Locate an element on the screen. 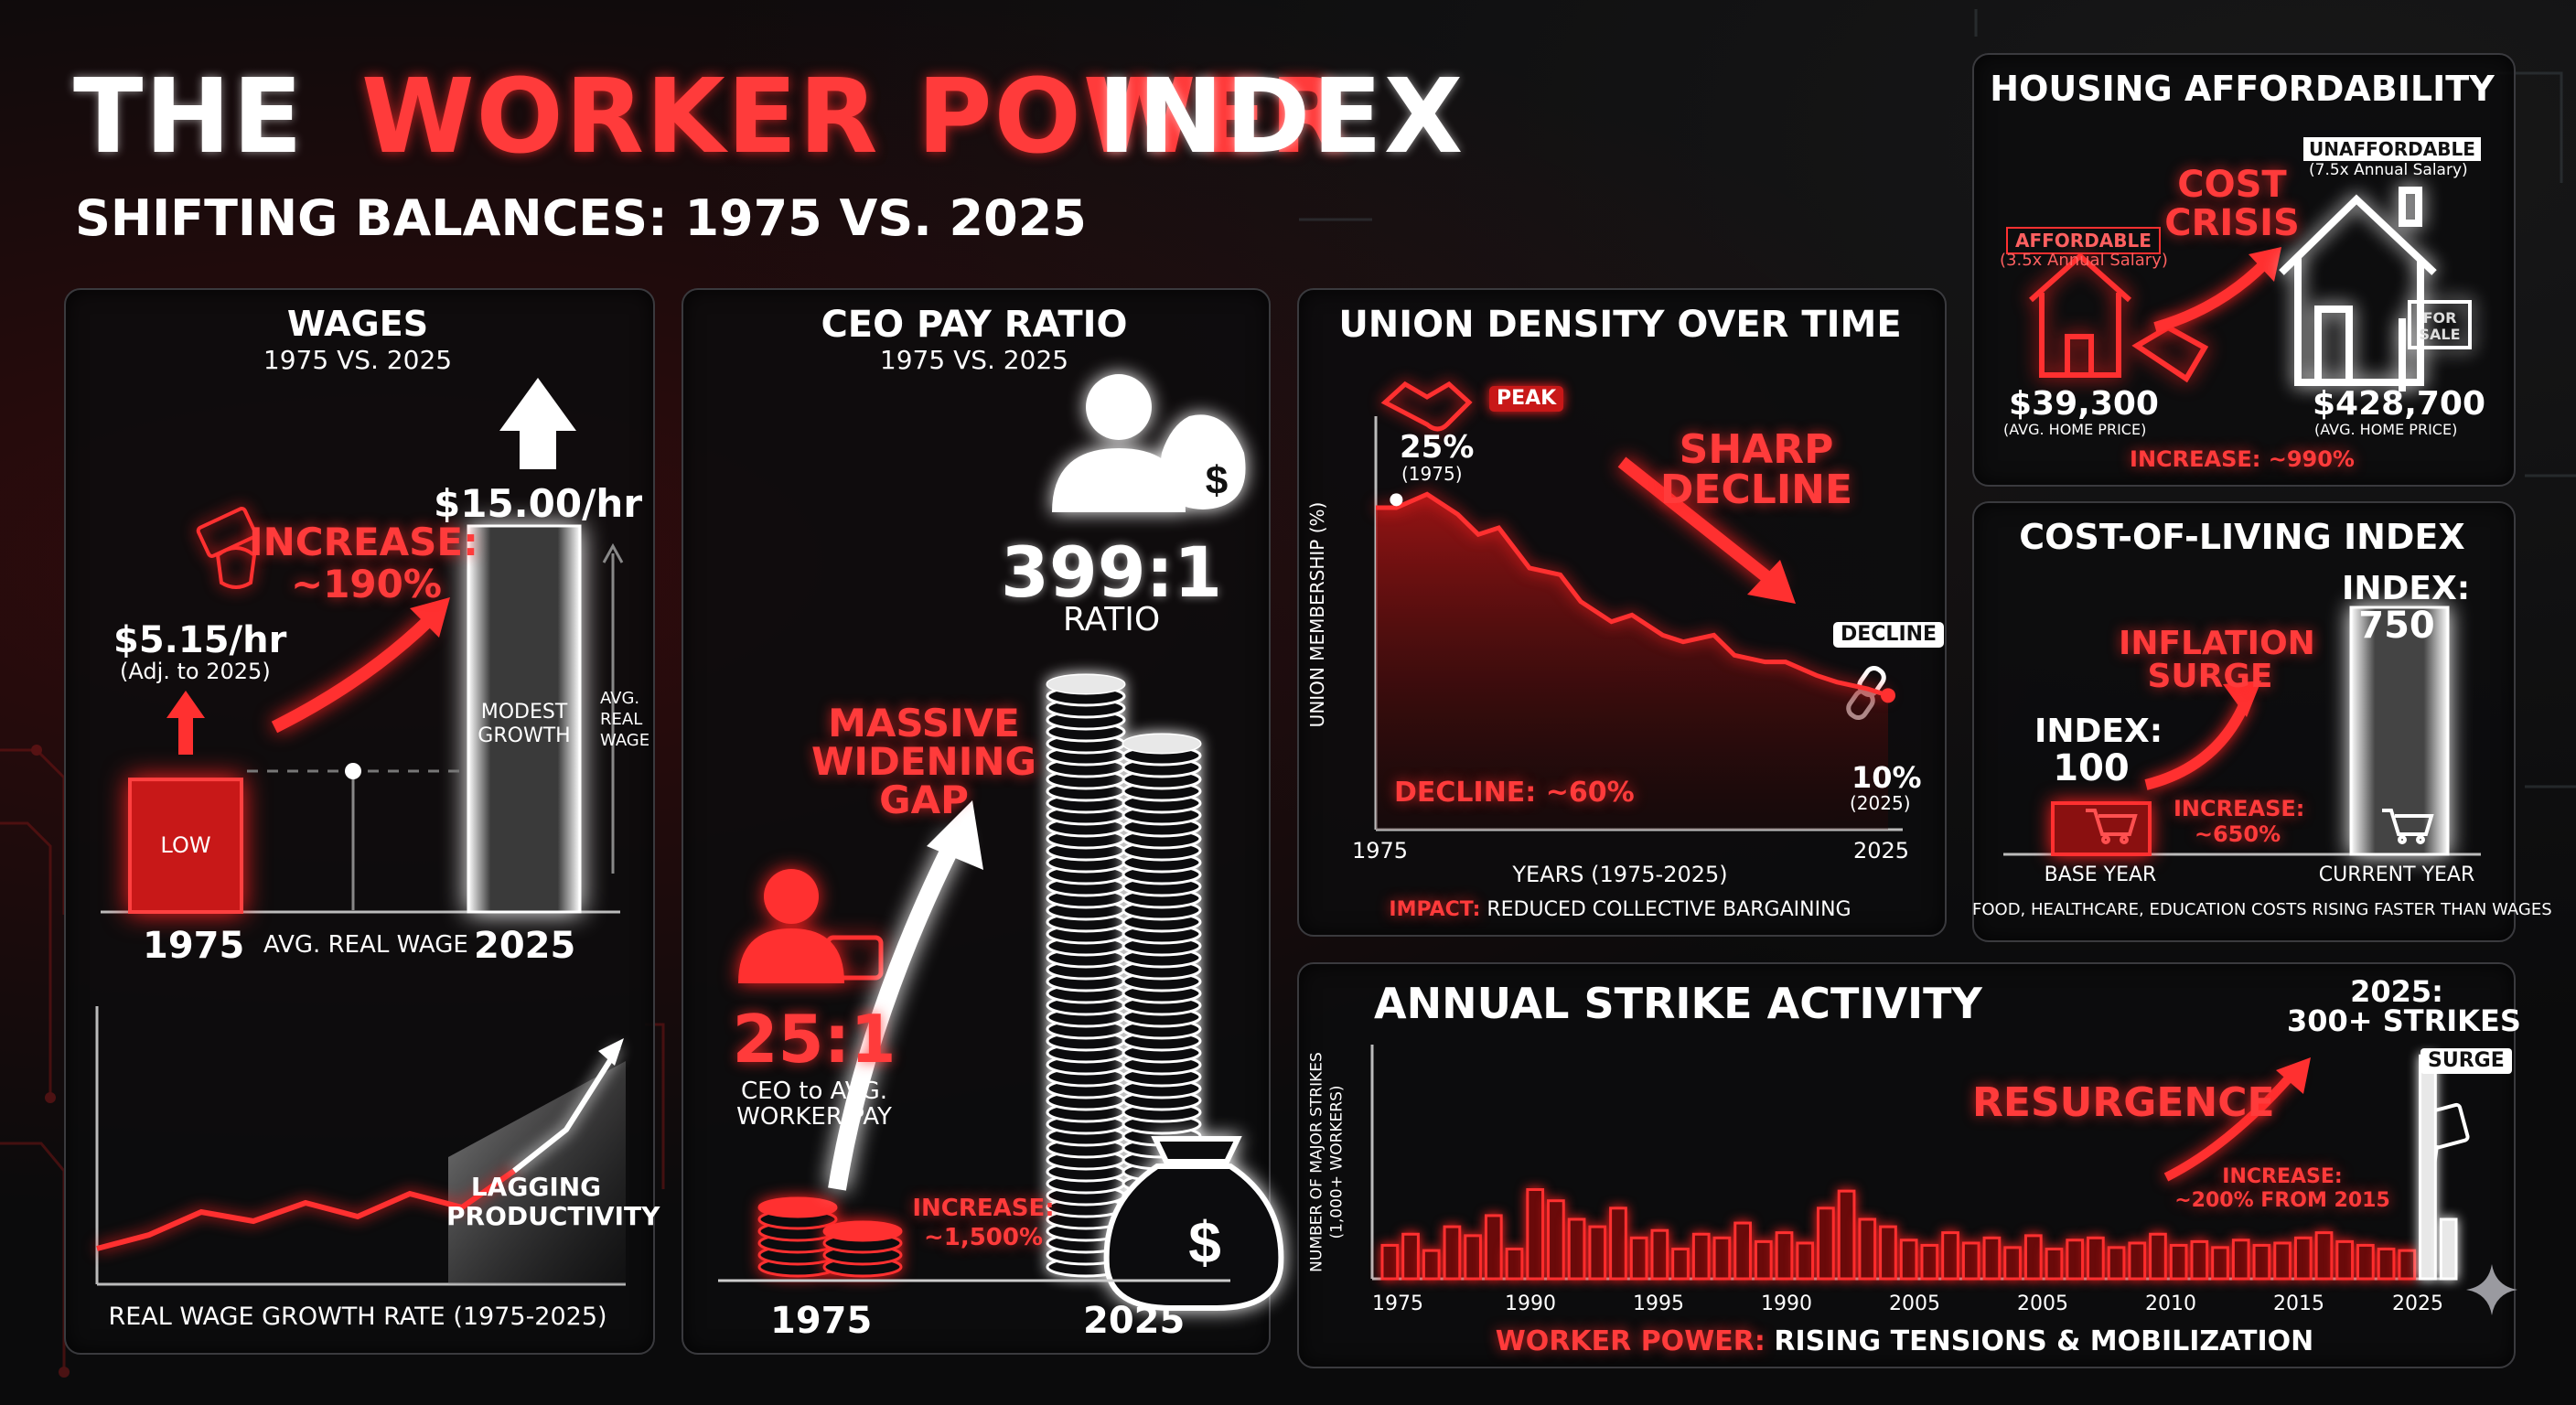  ceo-low-label-1: CEO to AVG. is located at coordinates (814, 1091).